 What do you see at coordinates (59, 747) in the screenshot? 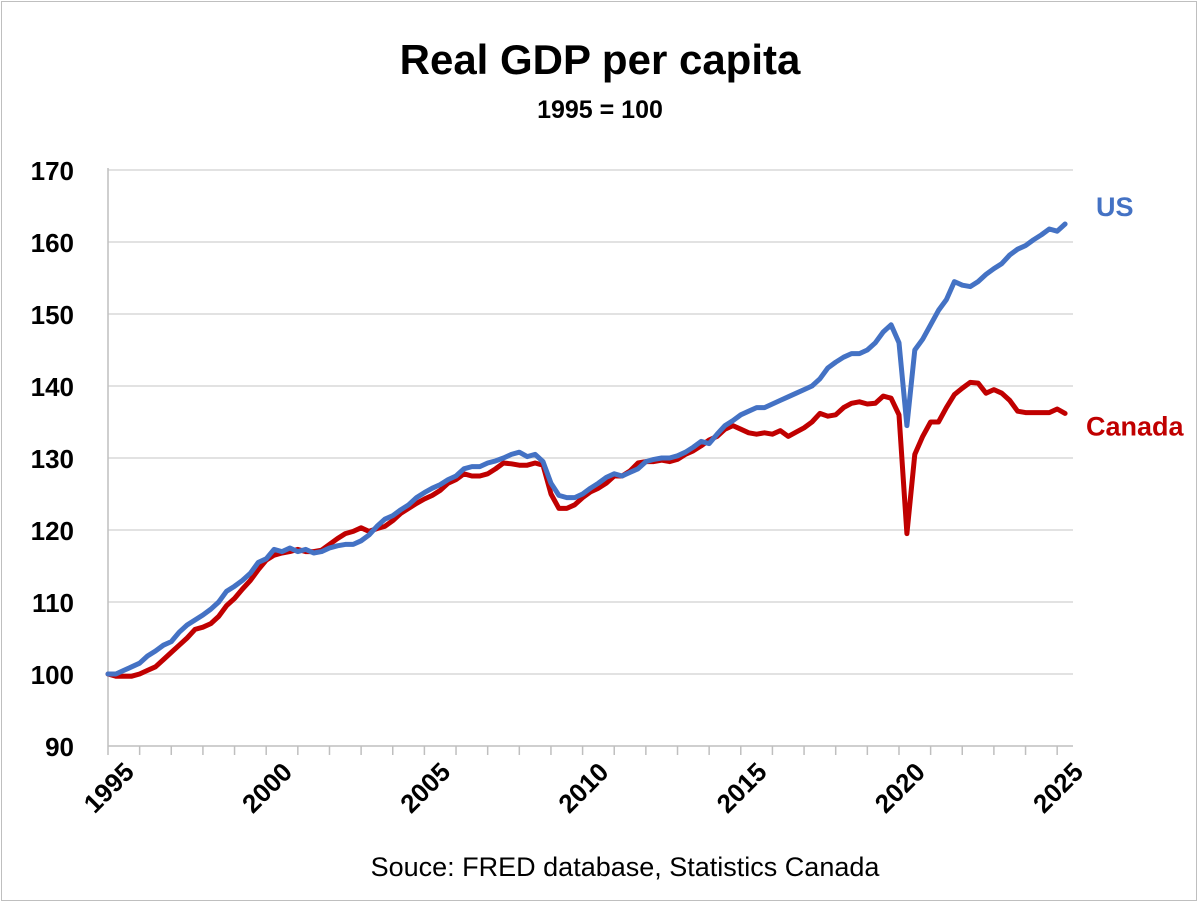
I see `y-tick-label: 90` at bounding box center [59, 747].